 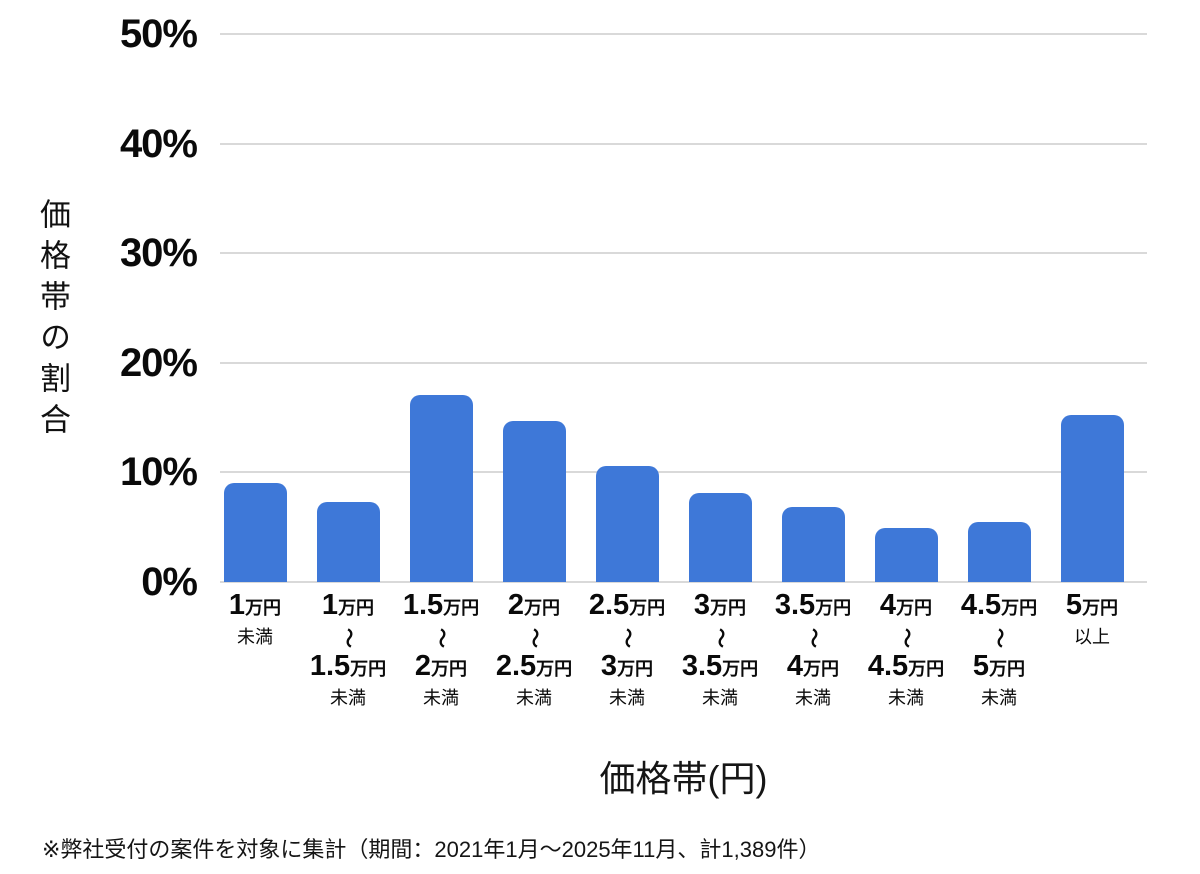 I want to click on x-label-bottom-line: 1.5万円, so click(x=348, y=666).